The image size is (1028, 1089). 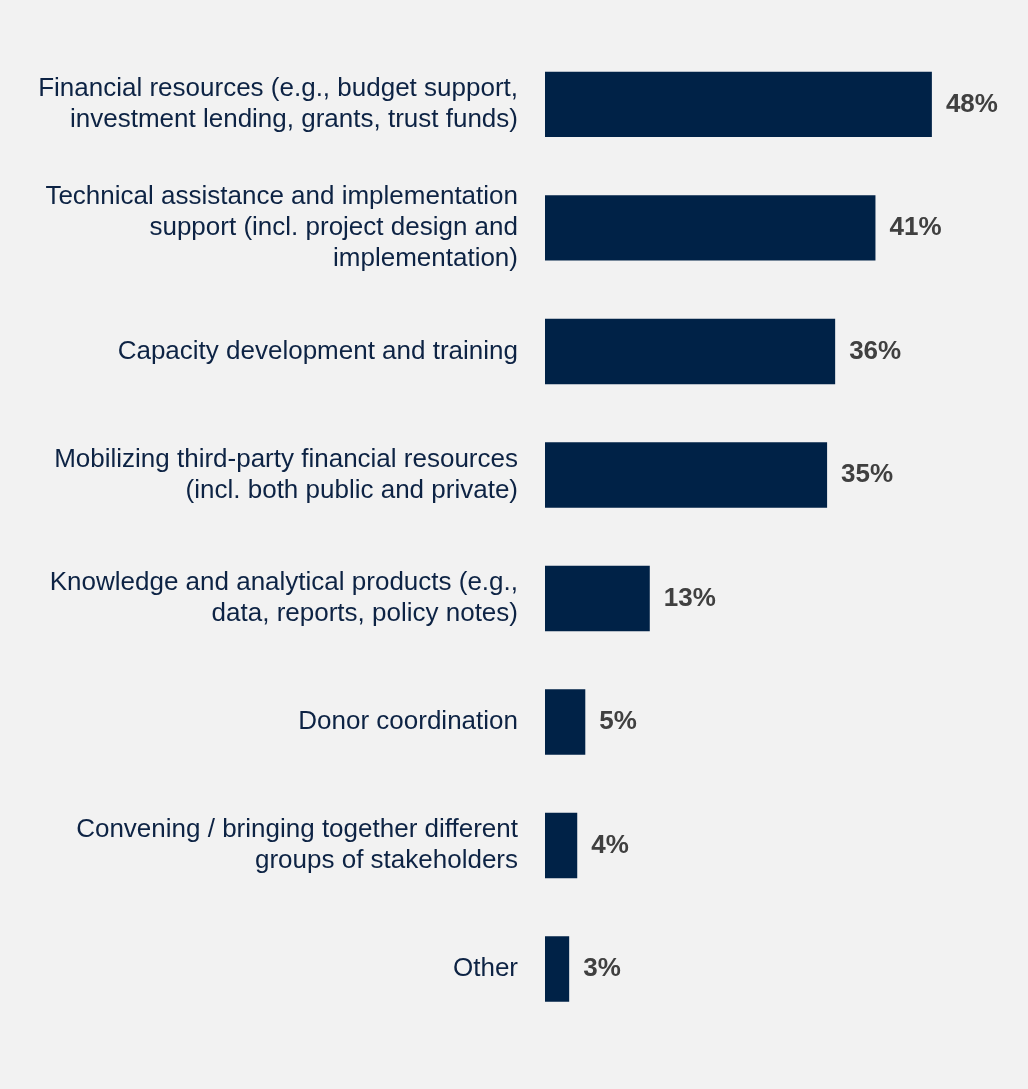 What do you see at coordinates (602, 967) in the screenshot?
I see `data-label: 3%` at bounding box center [602, 967].